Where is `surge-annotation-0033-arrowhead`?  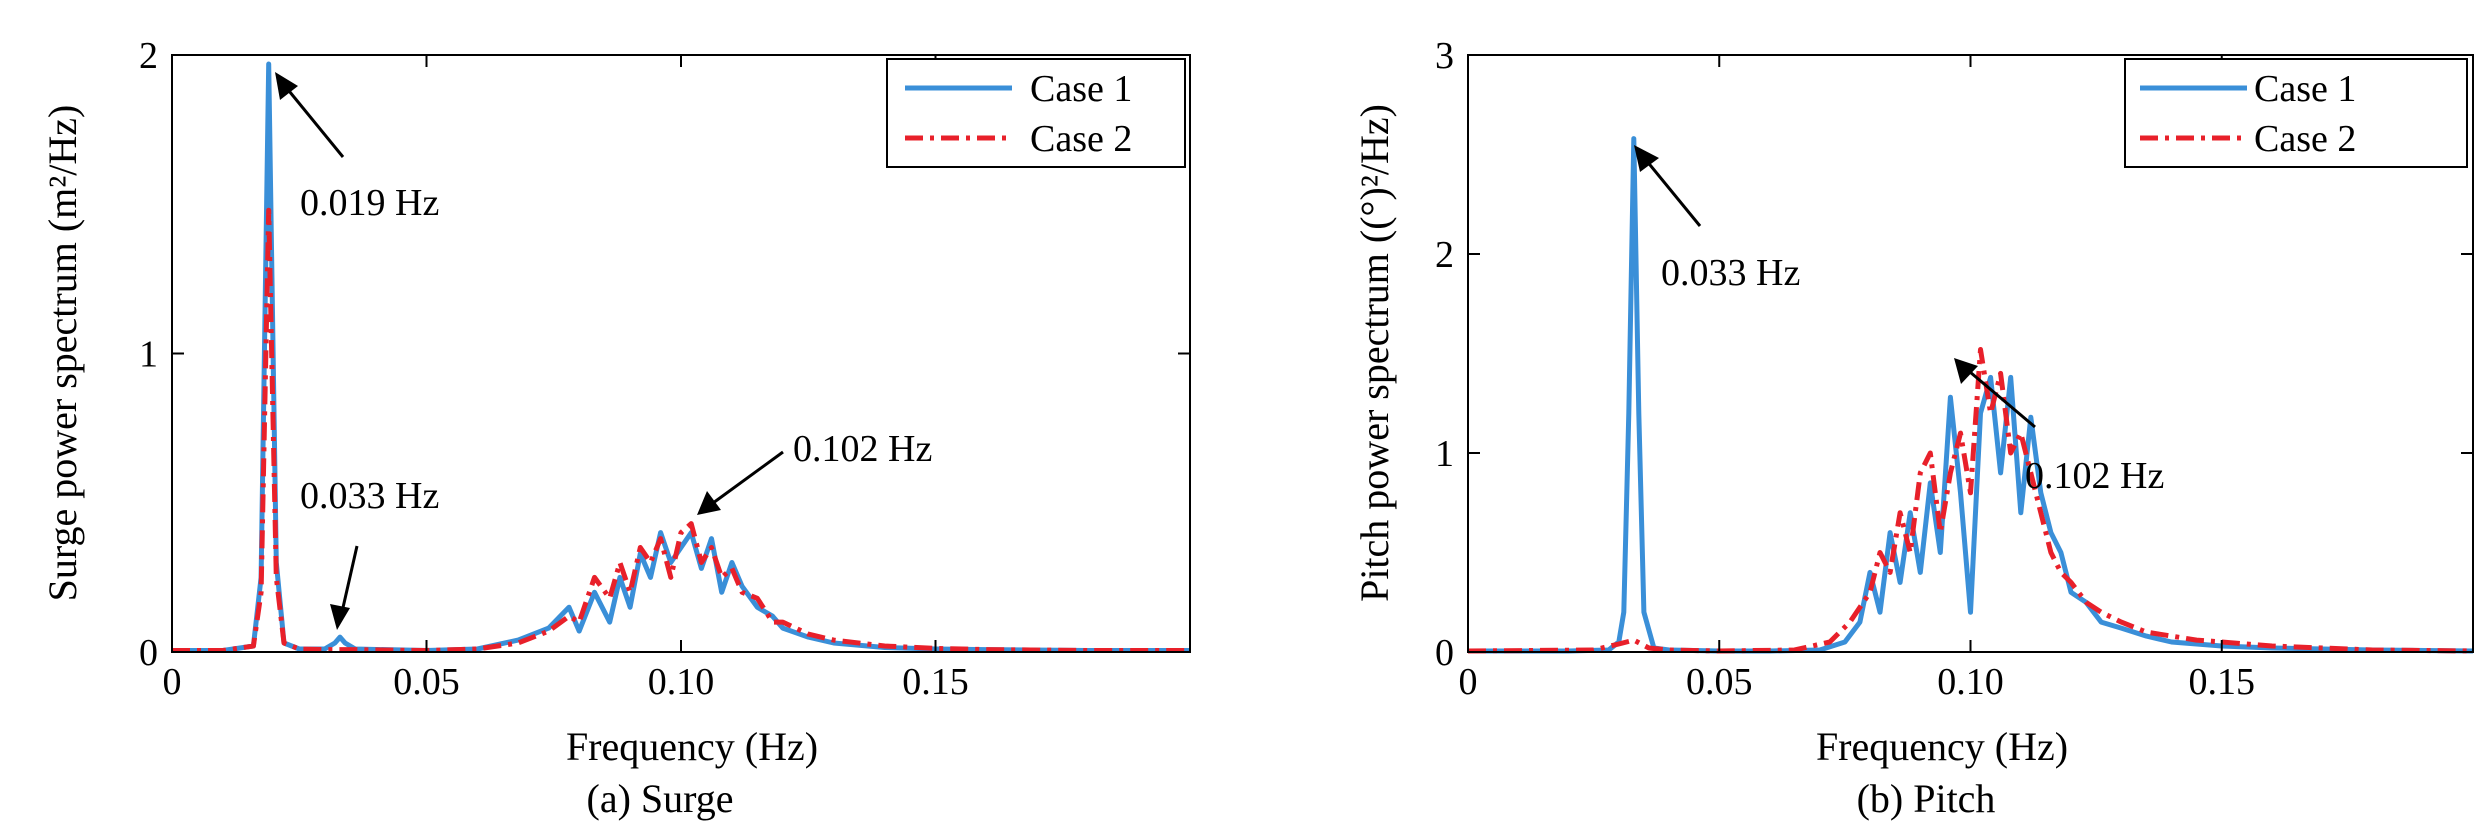
surge-annotation-0033-arrowhead is located at coordinates (340, 617).